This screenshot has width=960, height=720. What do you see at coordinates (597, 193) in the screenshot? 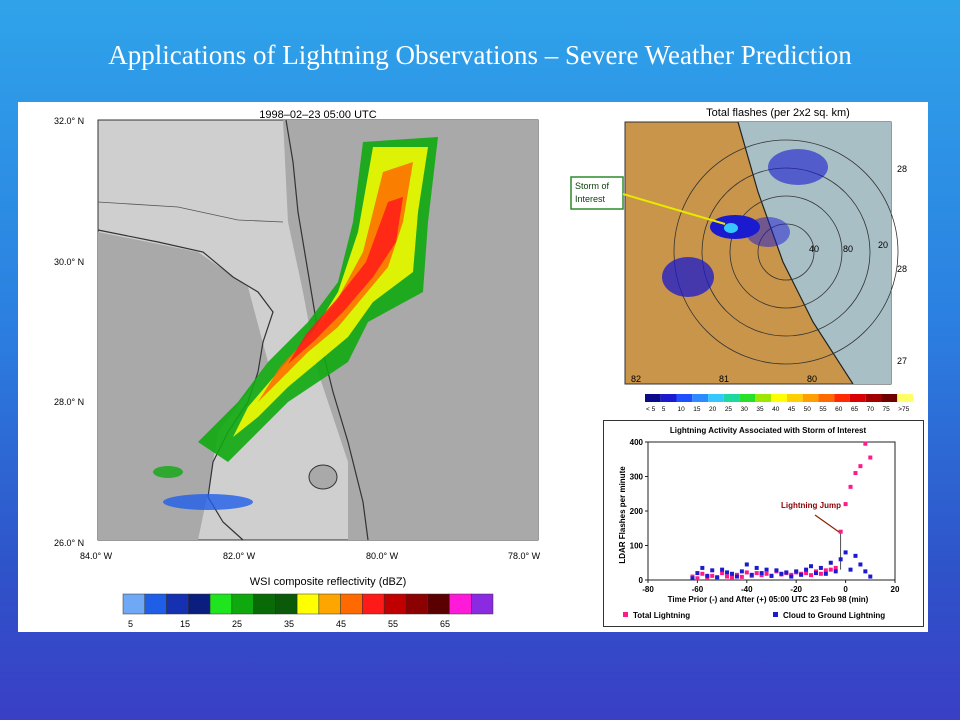
I see `storm-callout-box` at bounding box center [597, 193].